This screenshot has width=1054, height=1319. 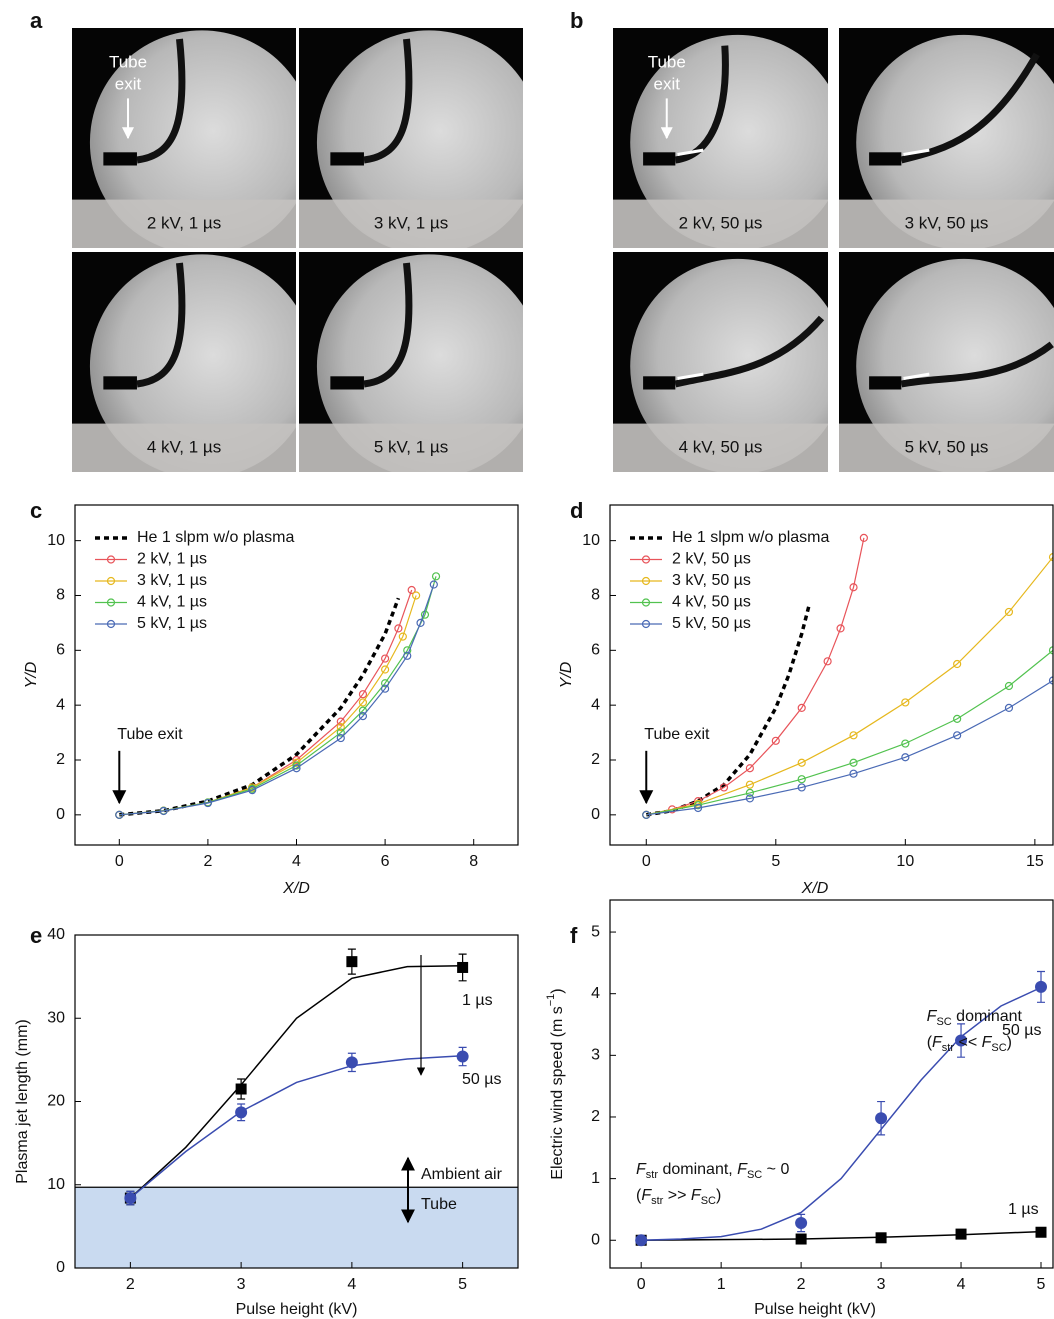 I want to click on y-tick-label: 30, so click(x=56, y=1017).